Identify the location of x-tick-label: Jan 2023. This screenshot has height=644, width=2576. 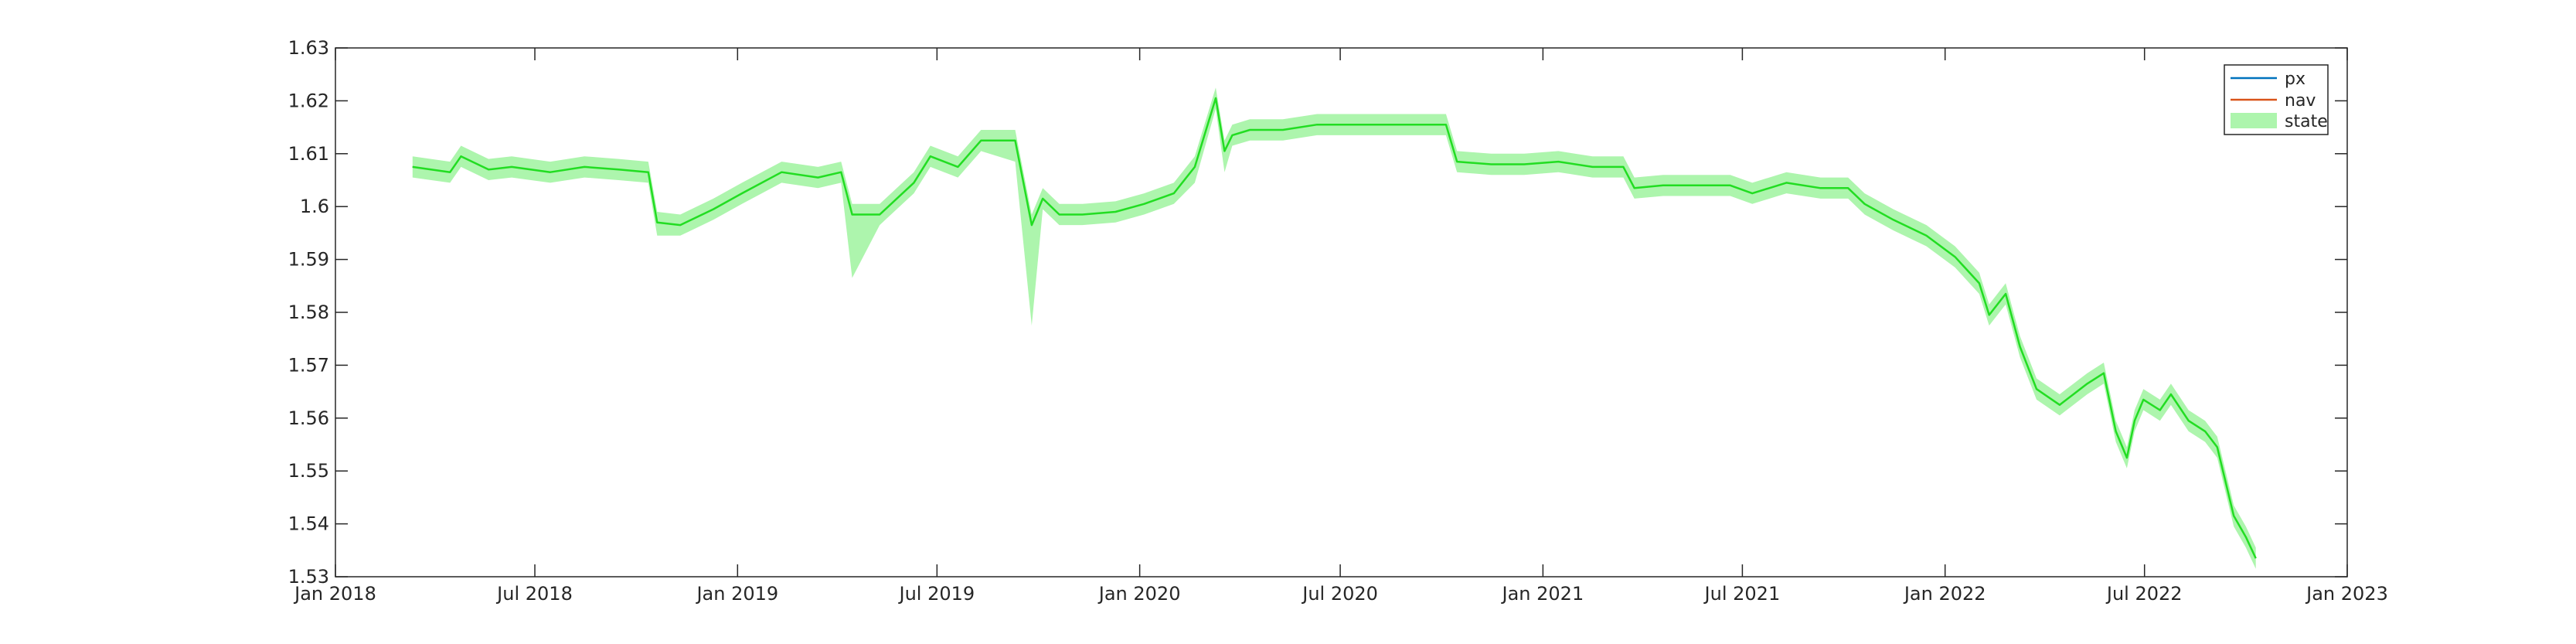
(2346, 594).